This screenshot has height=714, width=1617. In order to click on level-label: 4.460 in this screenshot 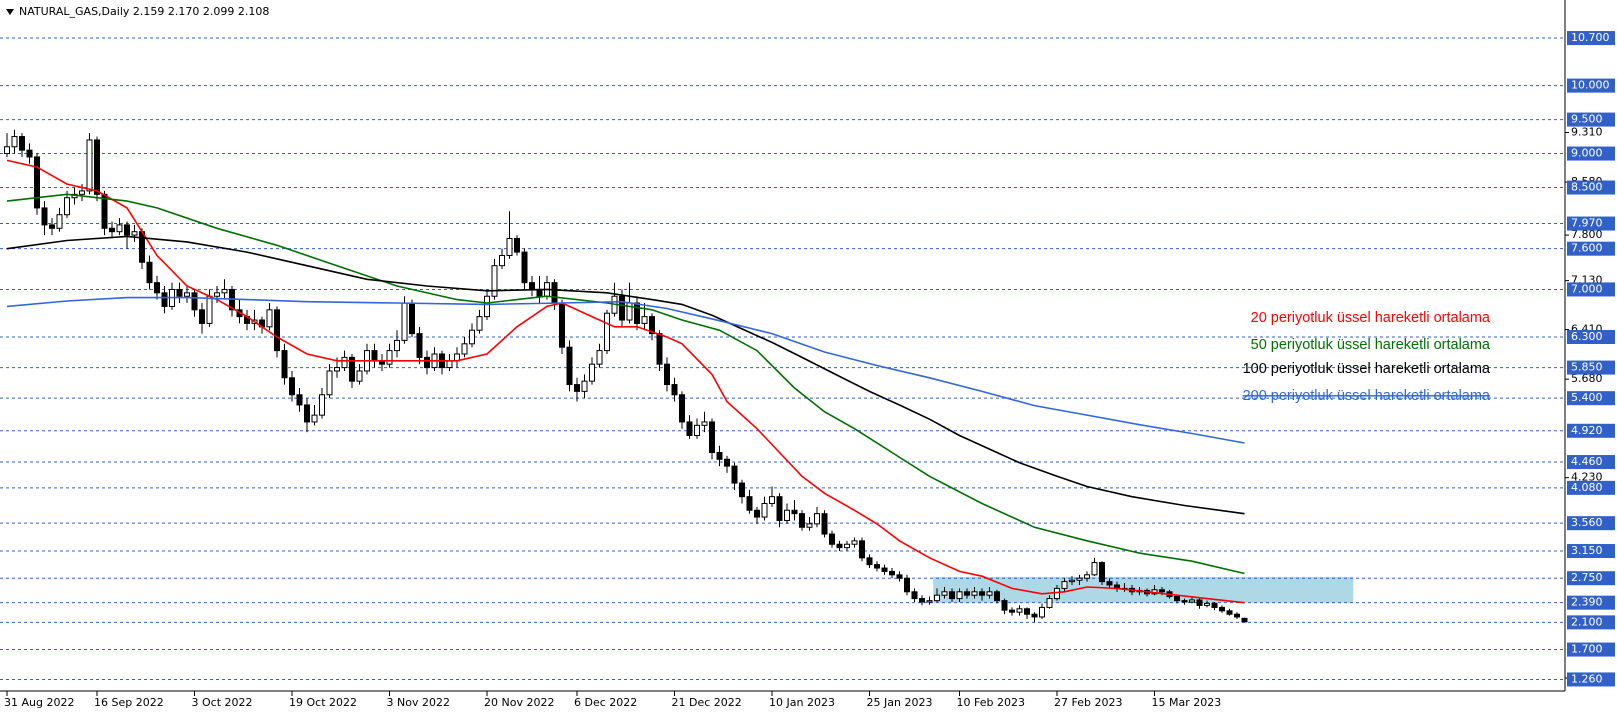, I will do `click(1587, 461)`.